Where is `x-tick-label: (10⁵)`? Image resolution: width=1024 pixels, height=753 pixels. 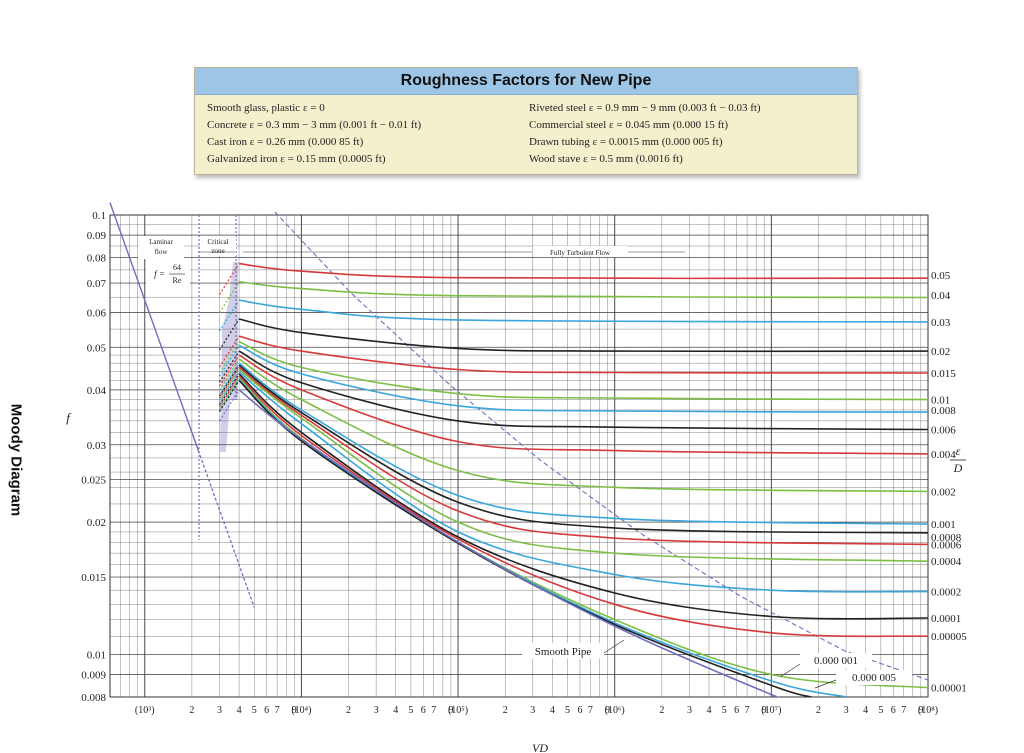
x-tick-label: (10⁵) is located at coordinates (458, 710).